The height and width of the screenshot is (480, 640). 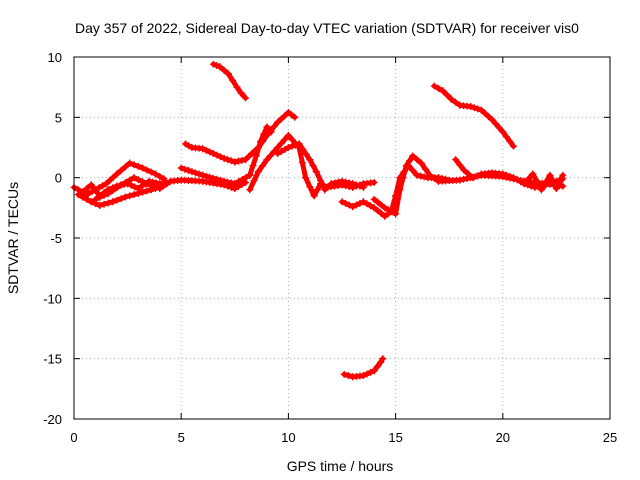 I want to click on x-tick-label: 10, so click(x=288, y=437).